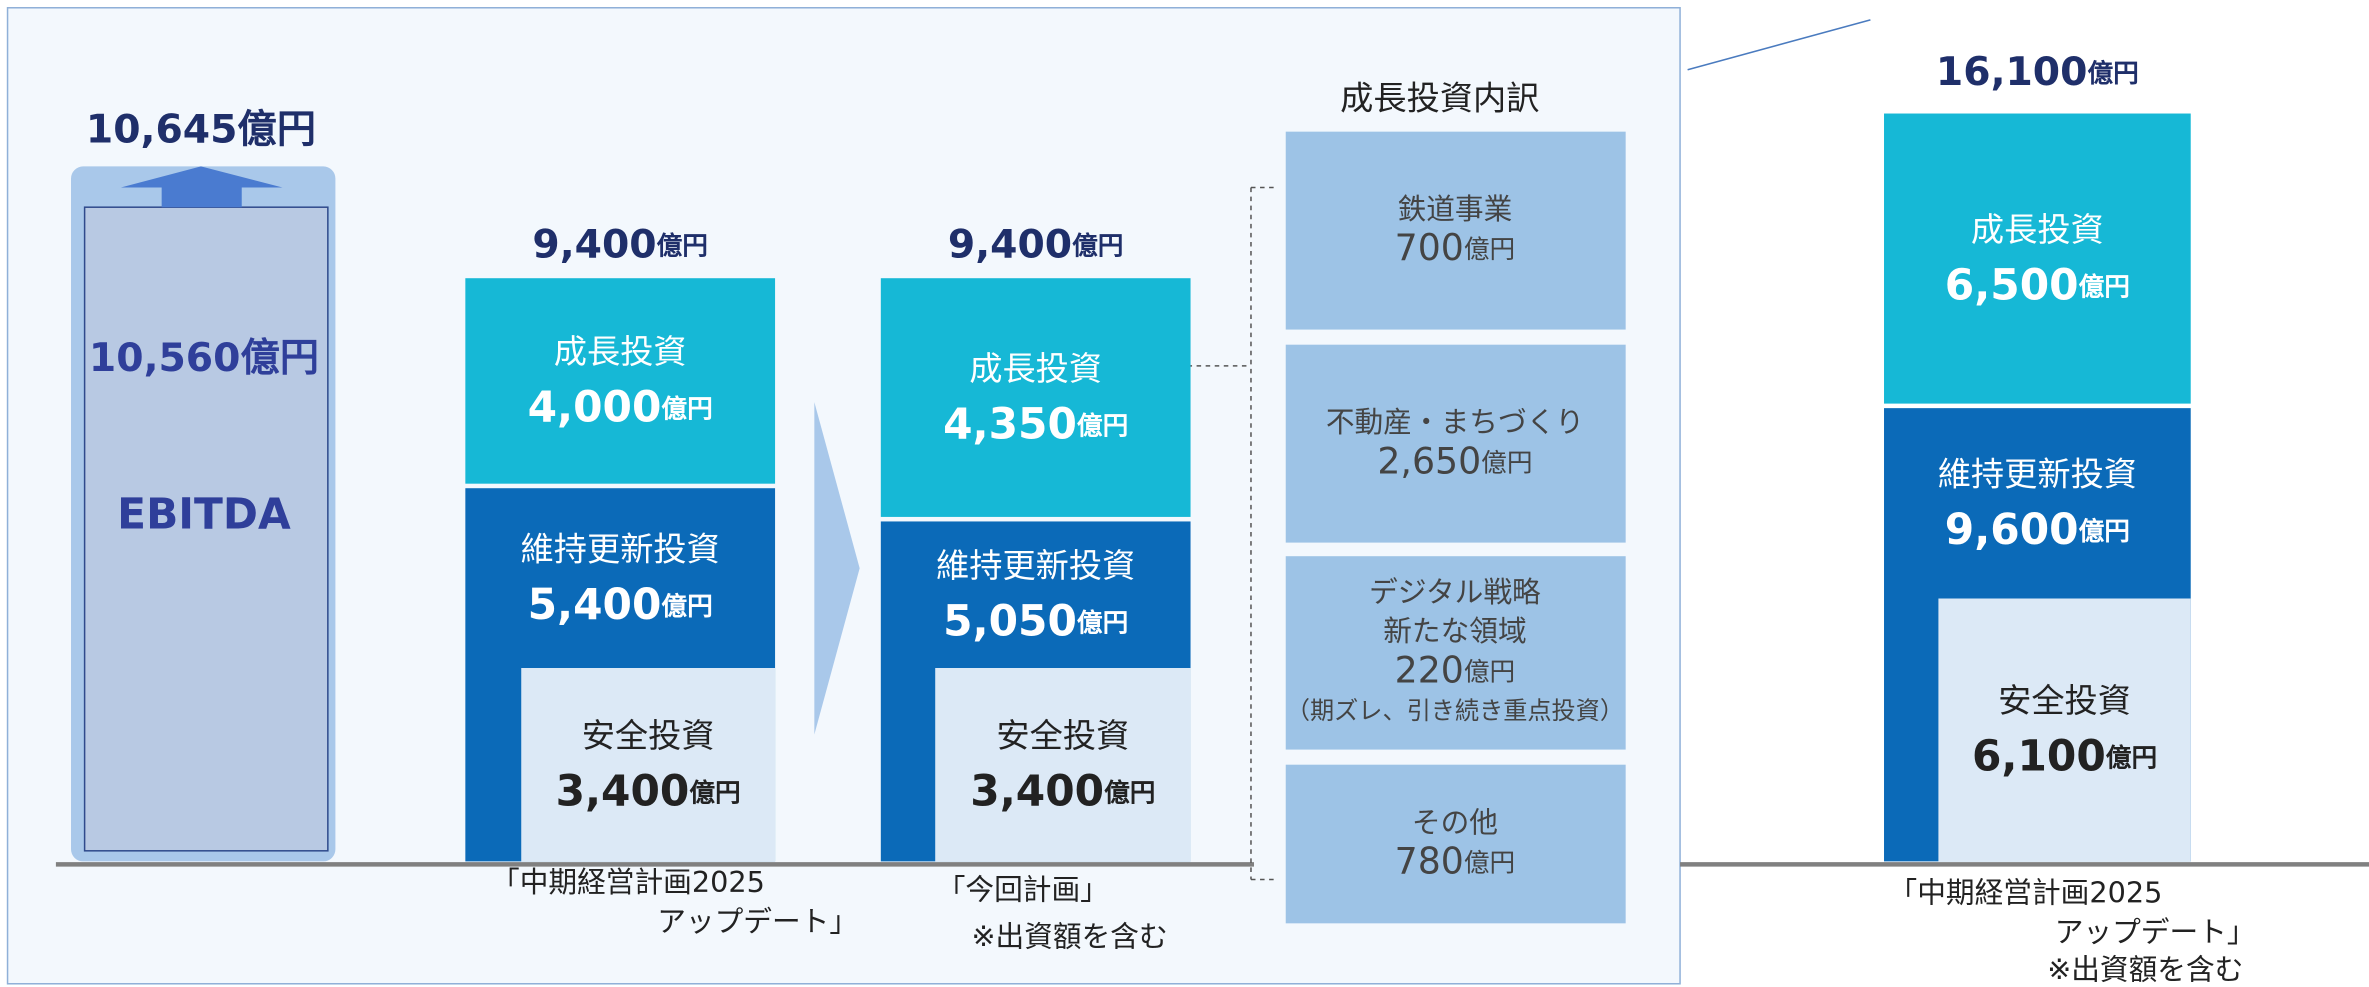  Describe the element at coordinates (595, 603) in the screenshot. I see `amount: 5,400` at that location.